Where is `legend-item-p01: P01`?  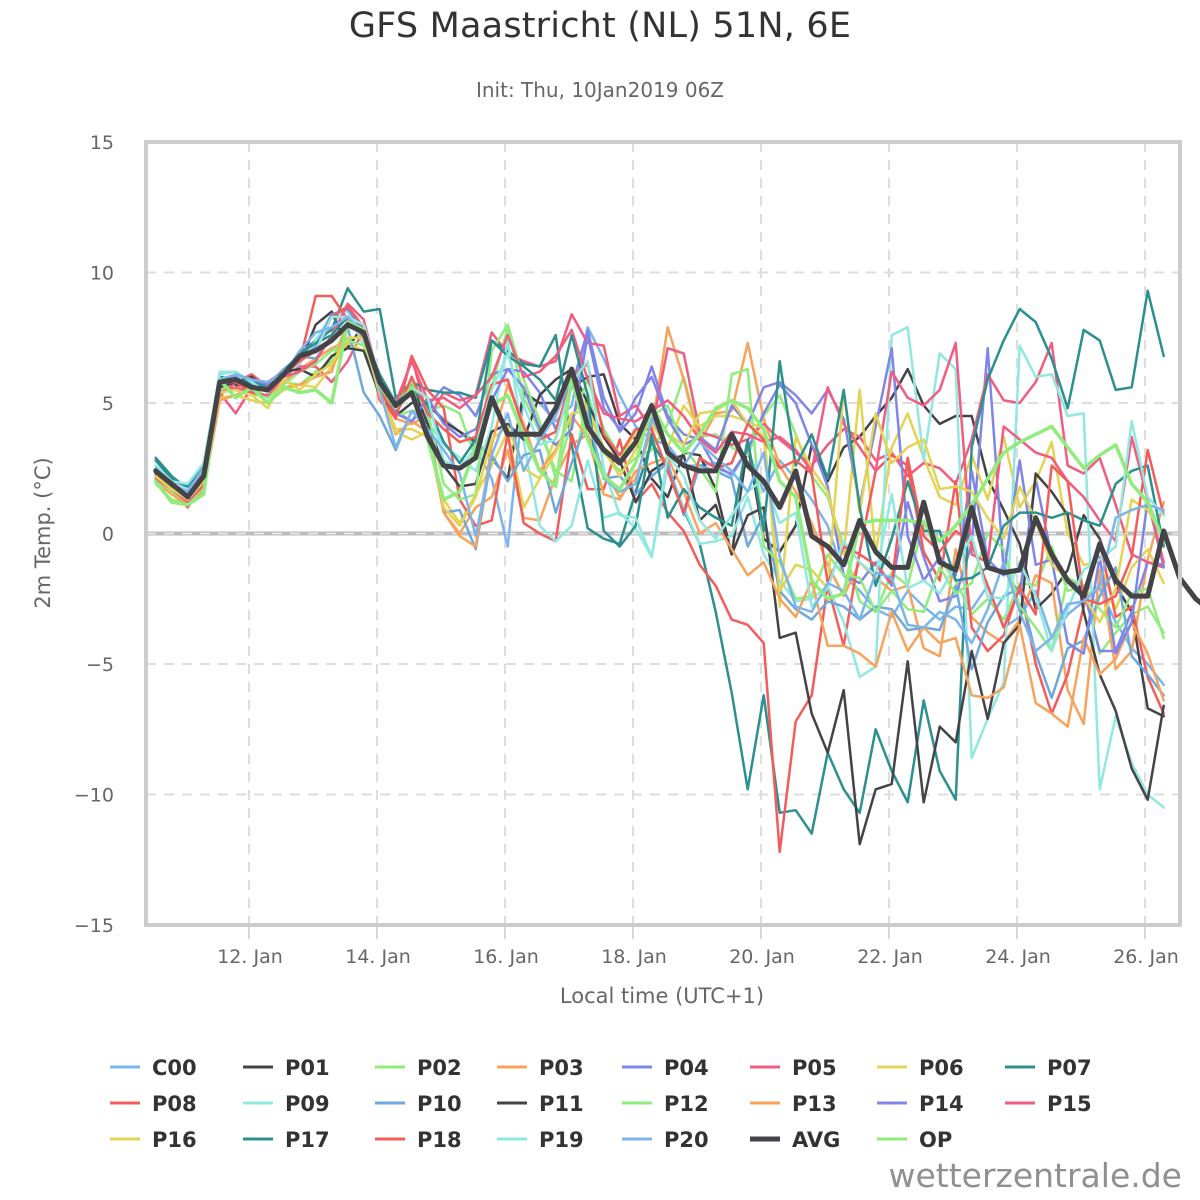 legend-item-p01: P01 is located at coordinates (286, 1068).